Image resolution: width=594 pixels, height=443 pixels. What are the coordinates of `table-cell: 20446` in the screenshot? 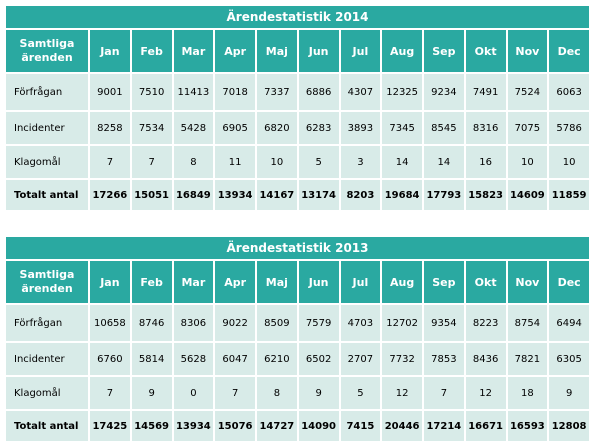 It's located at (402, 426).